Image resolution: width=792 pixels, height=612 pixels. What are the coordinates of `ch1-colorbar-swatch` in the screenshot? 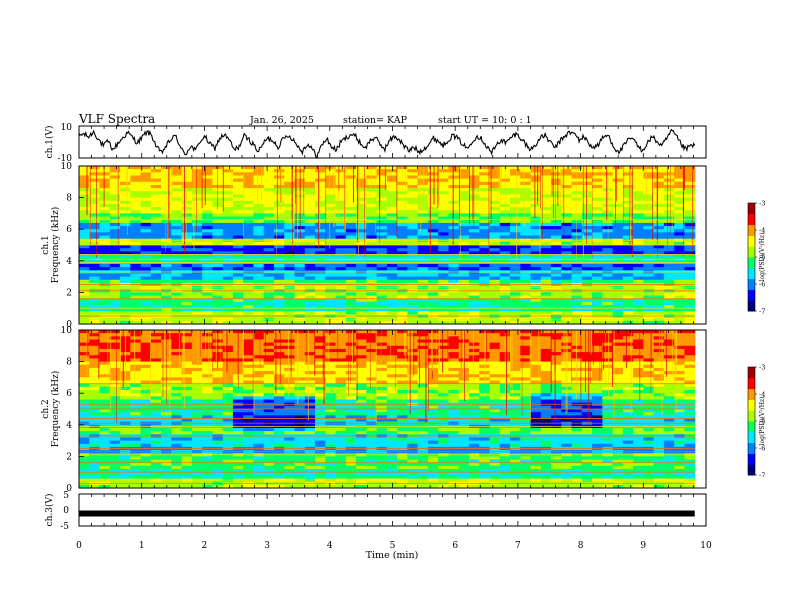 It's located at (751, 230).